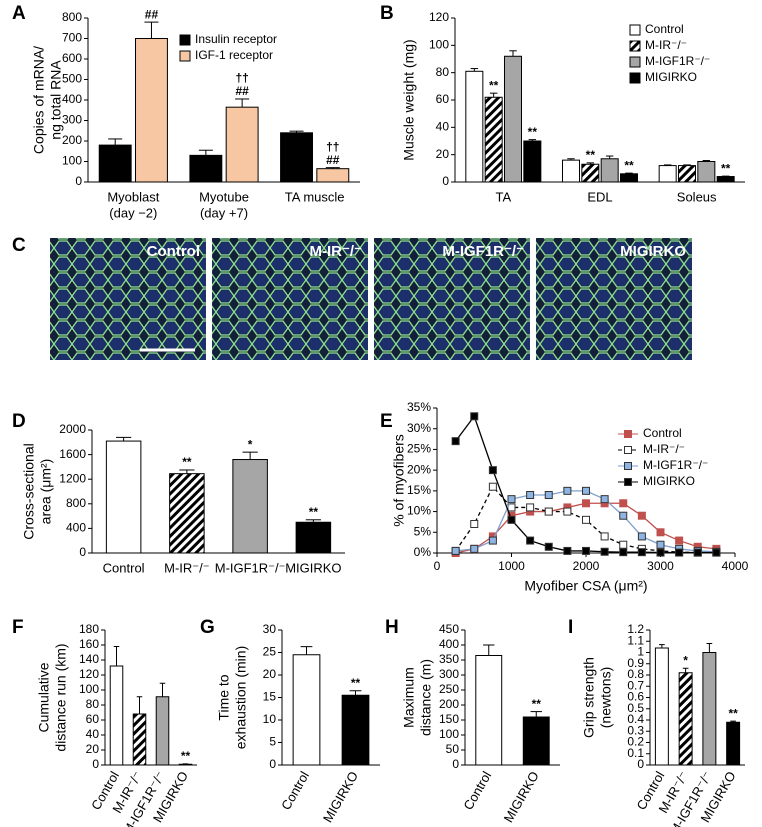 This screenshot has height=827, width=762. What do you see at coordinates (599, 196) in the screenshot?
I see `x-tick-label: EDL` at bounding box center [599, 196].